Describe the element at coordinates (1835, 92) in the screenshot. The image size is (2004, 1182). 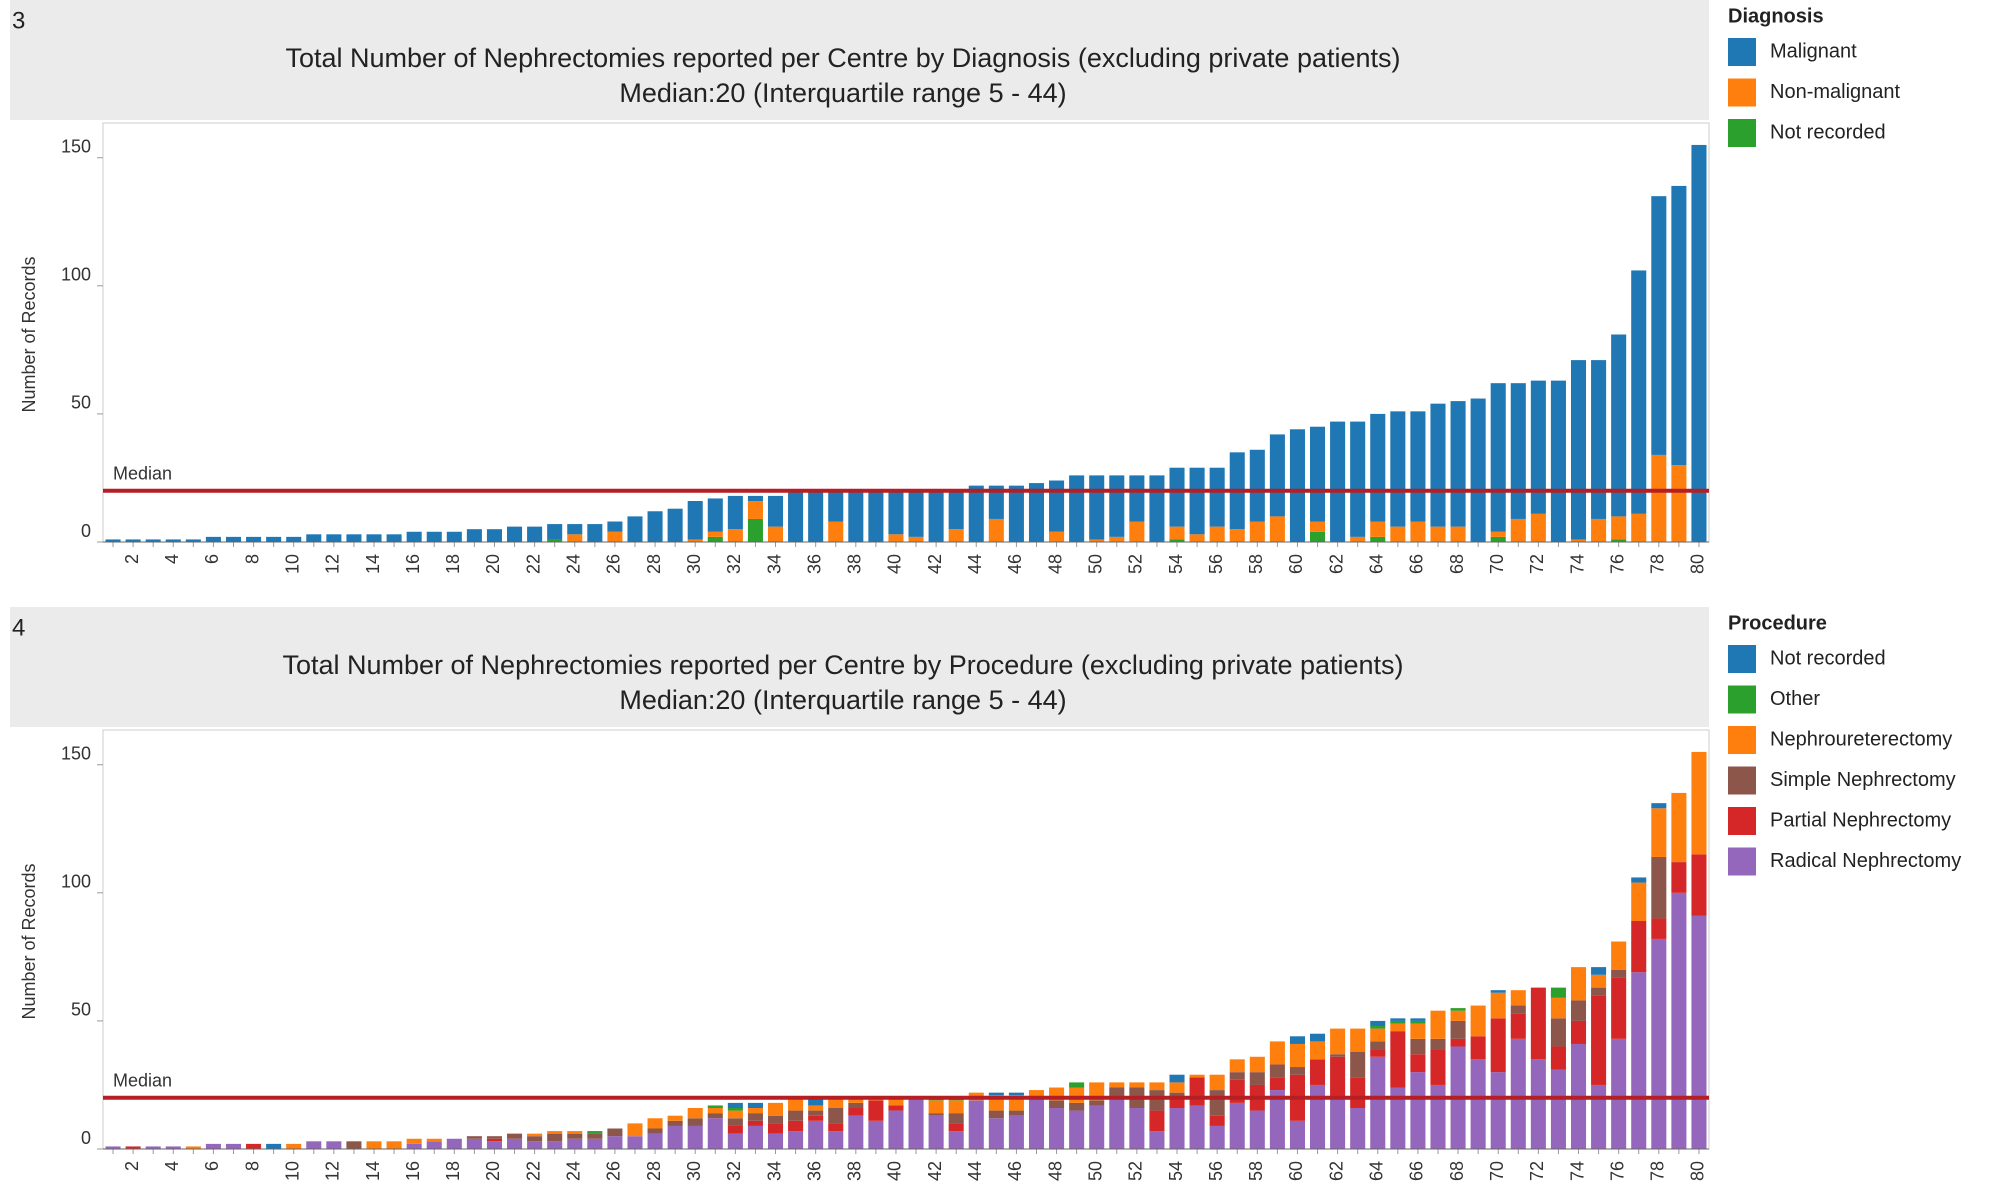
I see `legend-label: Non-malignant` at that location.